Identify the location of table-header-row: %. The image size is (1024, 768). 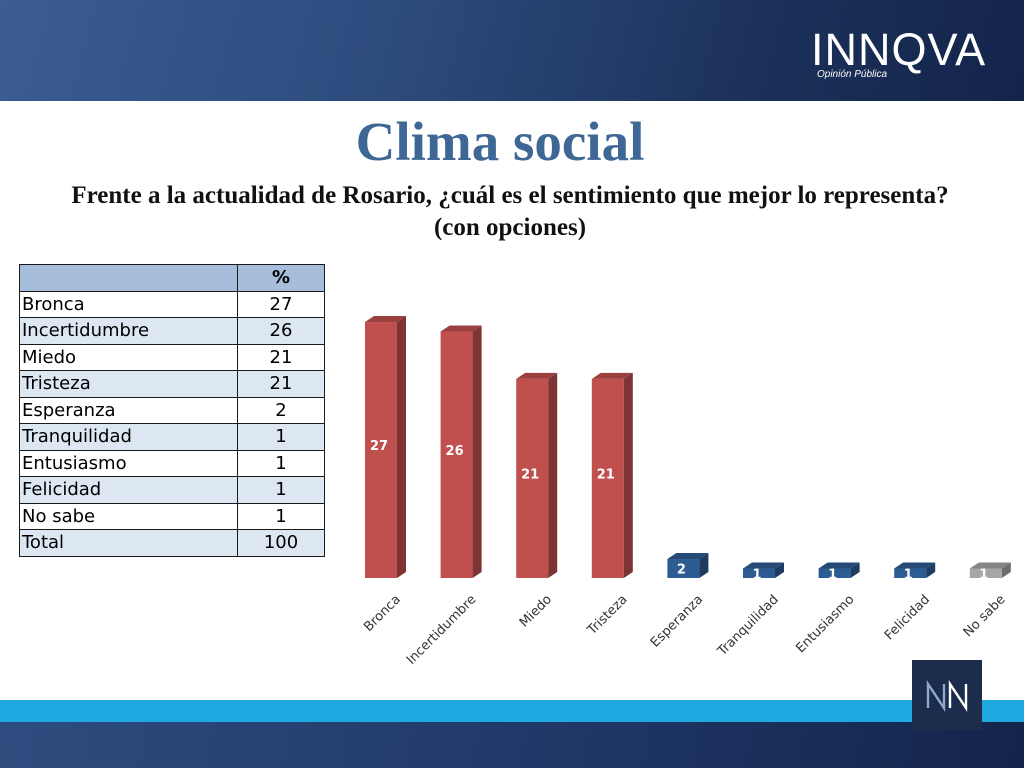
(172, 278).